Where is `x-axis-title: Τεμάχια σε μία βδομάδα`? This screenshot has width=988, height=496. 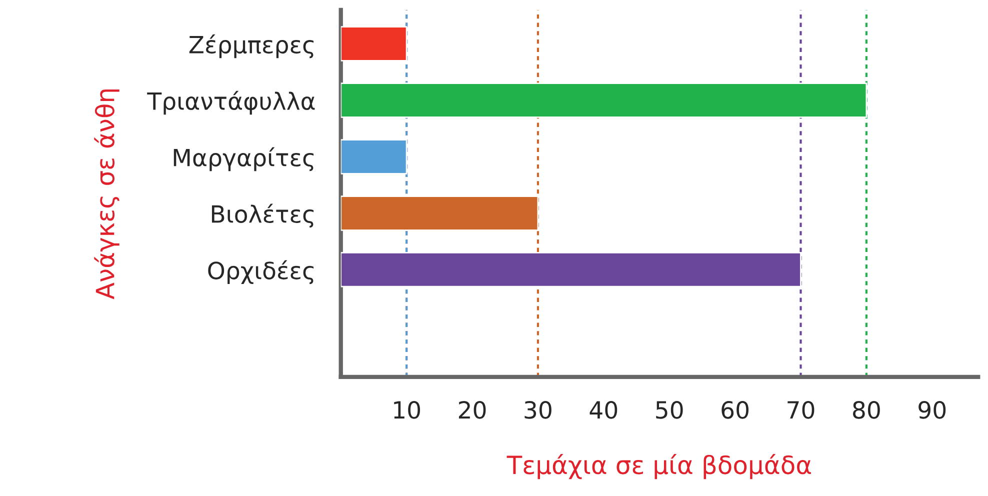
x-axis-title: Τεμάχια σε μία βδομάδα is located at coordinates (658, 467).